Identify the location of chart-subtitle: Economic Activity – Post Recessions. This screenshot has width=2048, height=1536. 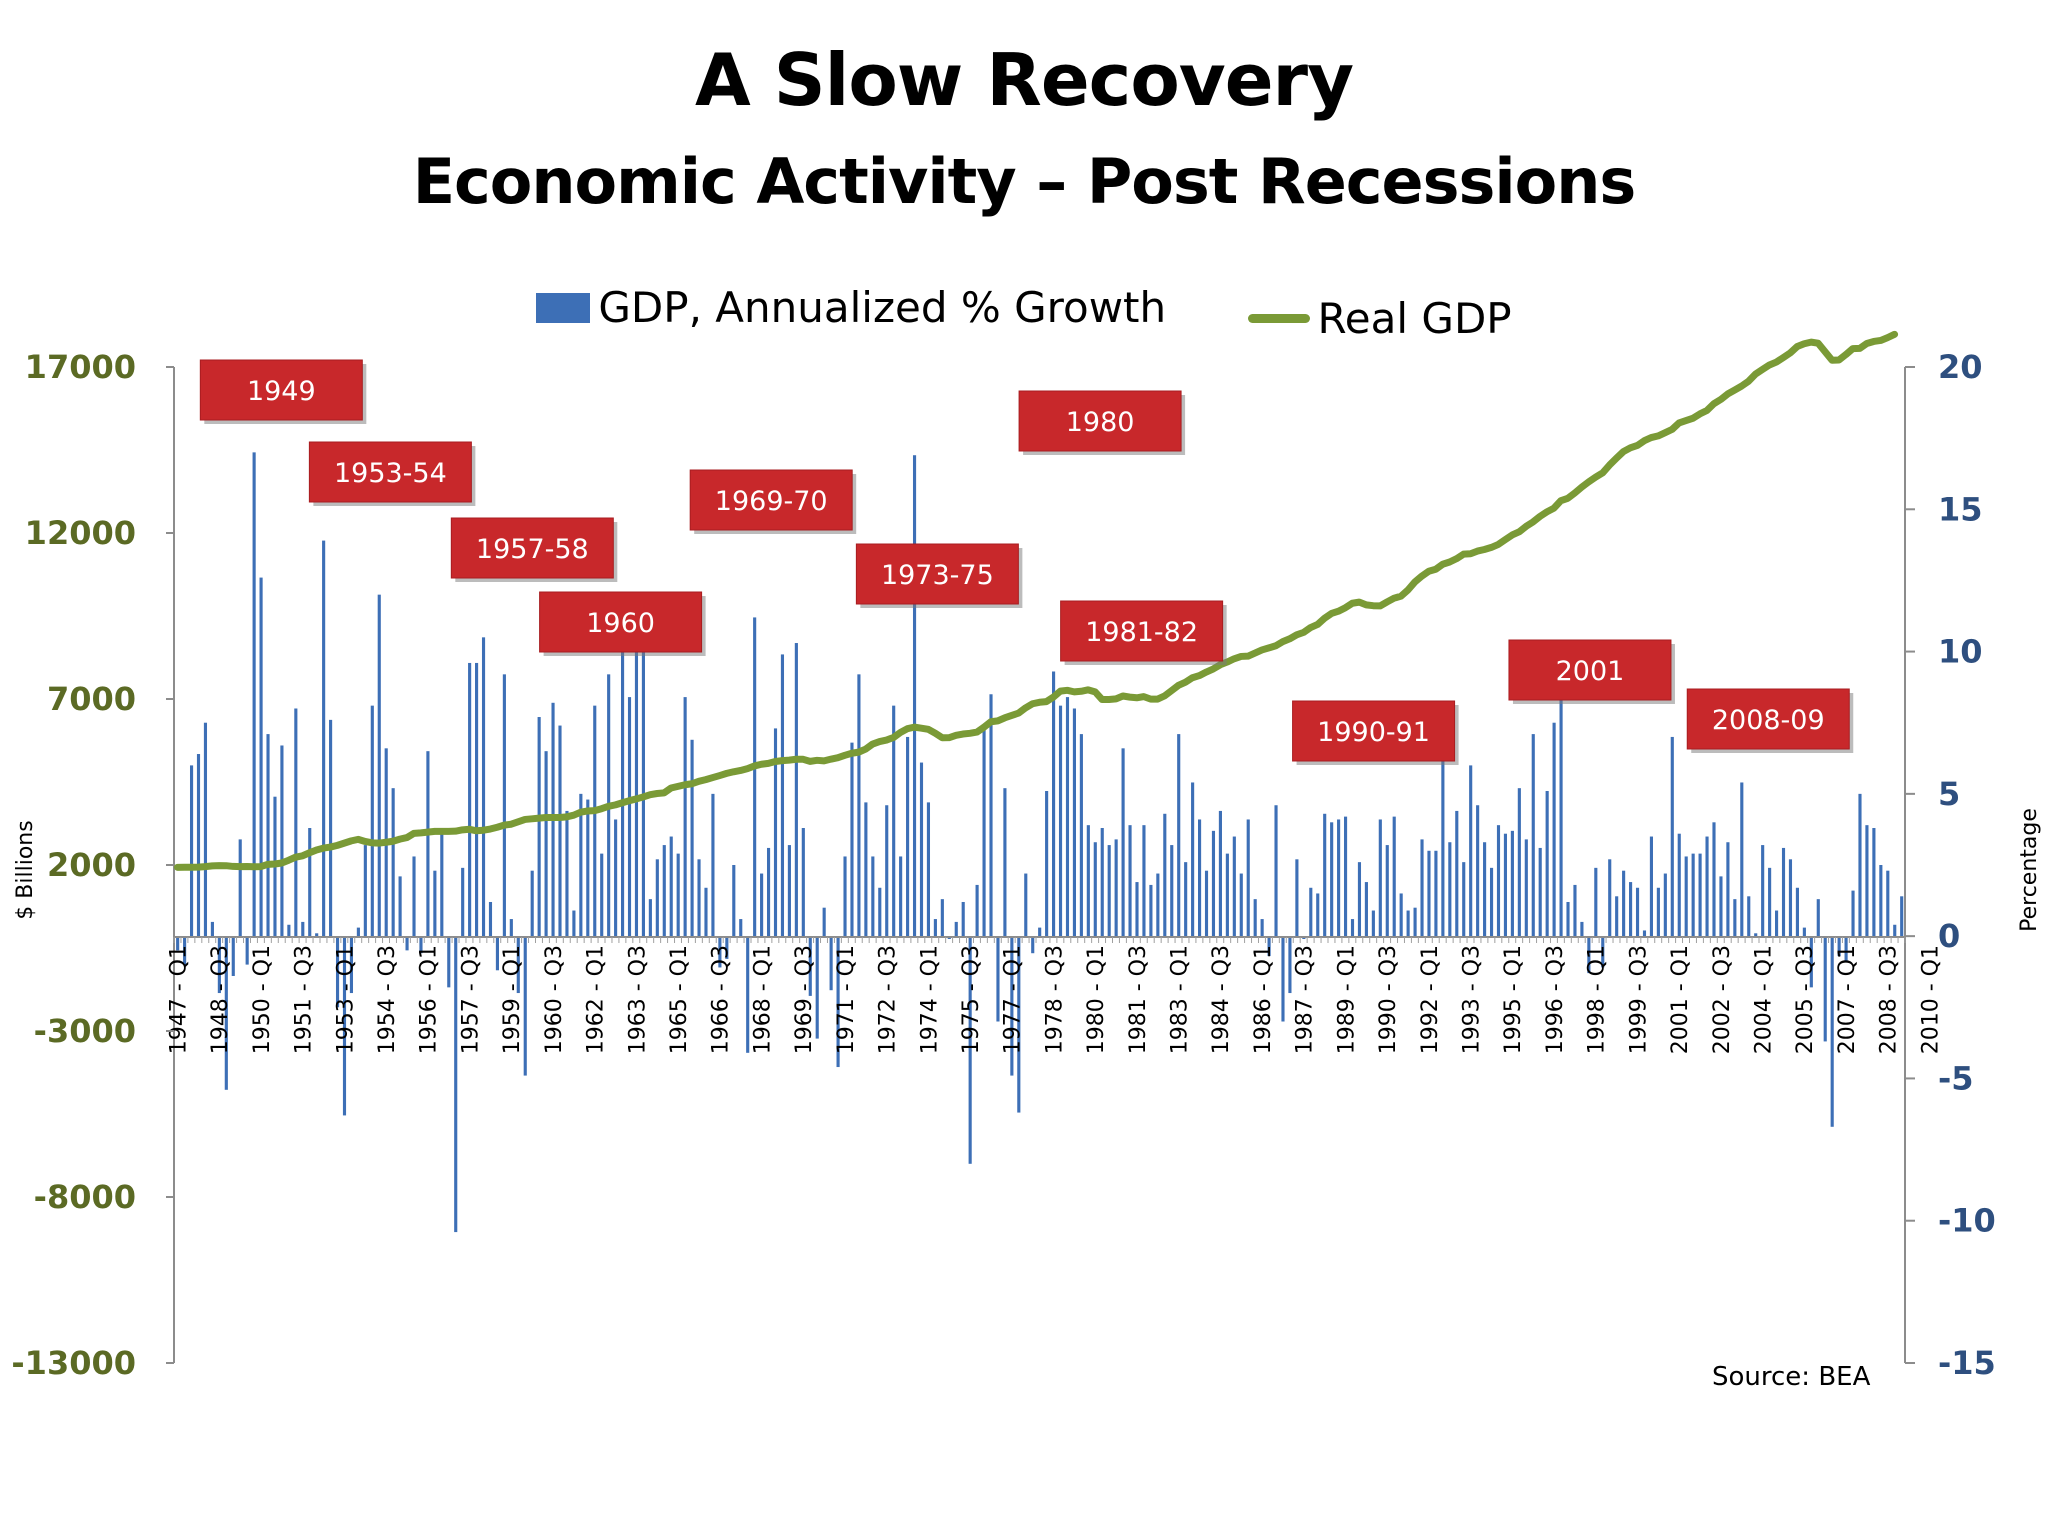
(1024, 181).